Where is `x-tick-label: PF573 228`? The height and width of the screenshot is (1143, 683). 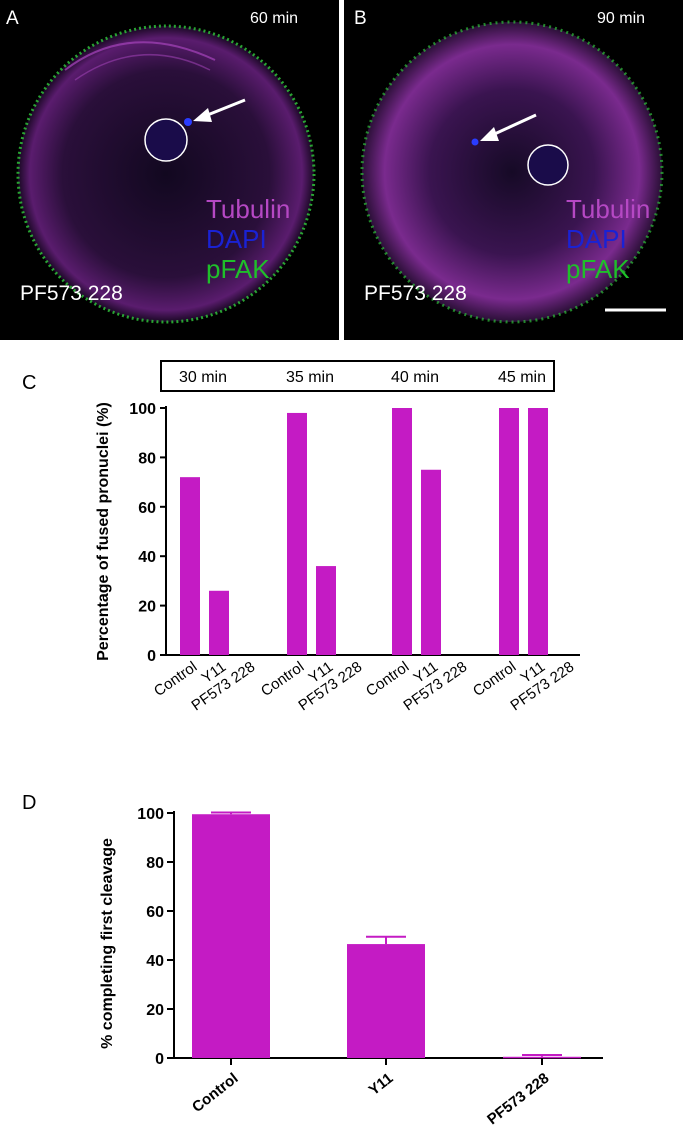 x-tick-label: PF573 228 is located at coordinates (518, 1099).